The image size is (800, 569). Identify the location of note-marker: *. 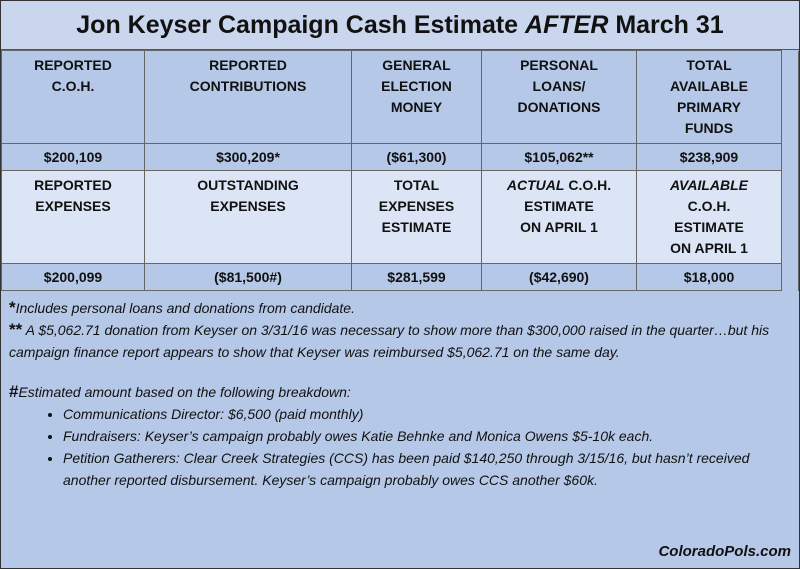
(12, 307).